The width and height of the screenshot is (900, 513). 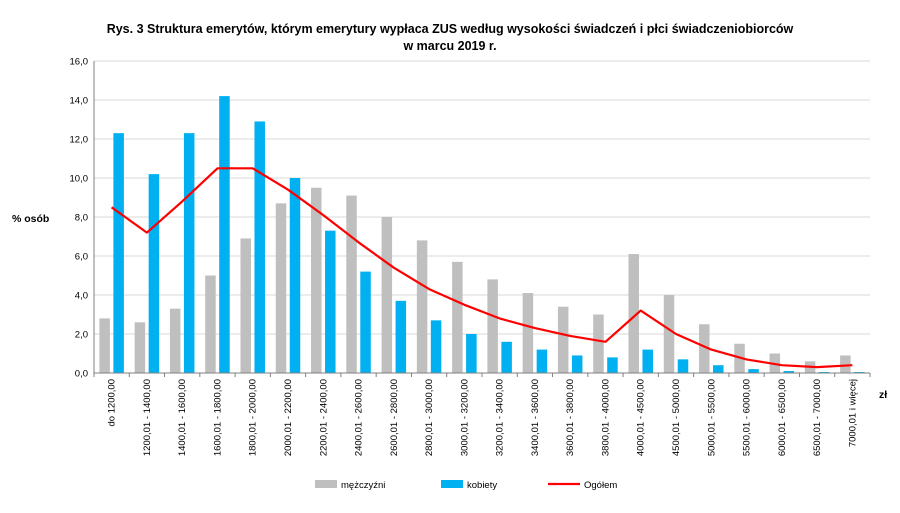 I want to click on x-tick-label: 1800,01 - 2000,00, so click(x=253, y=417).